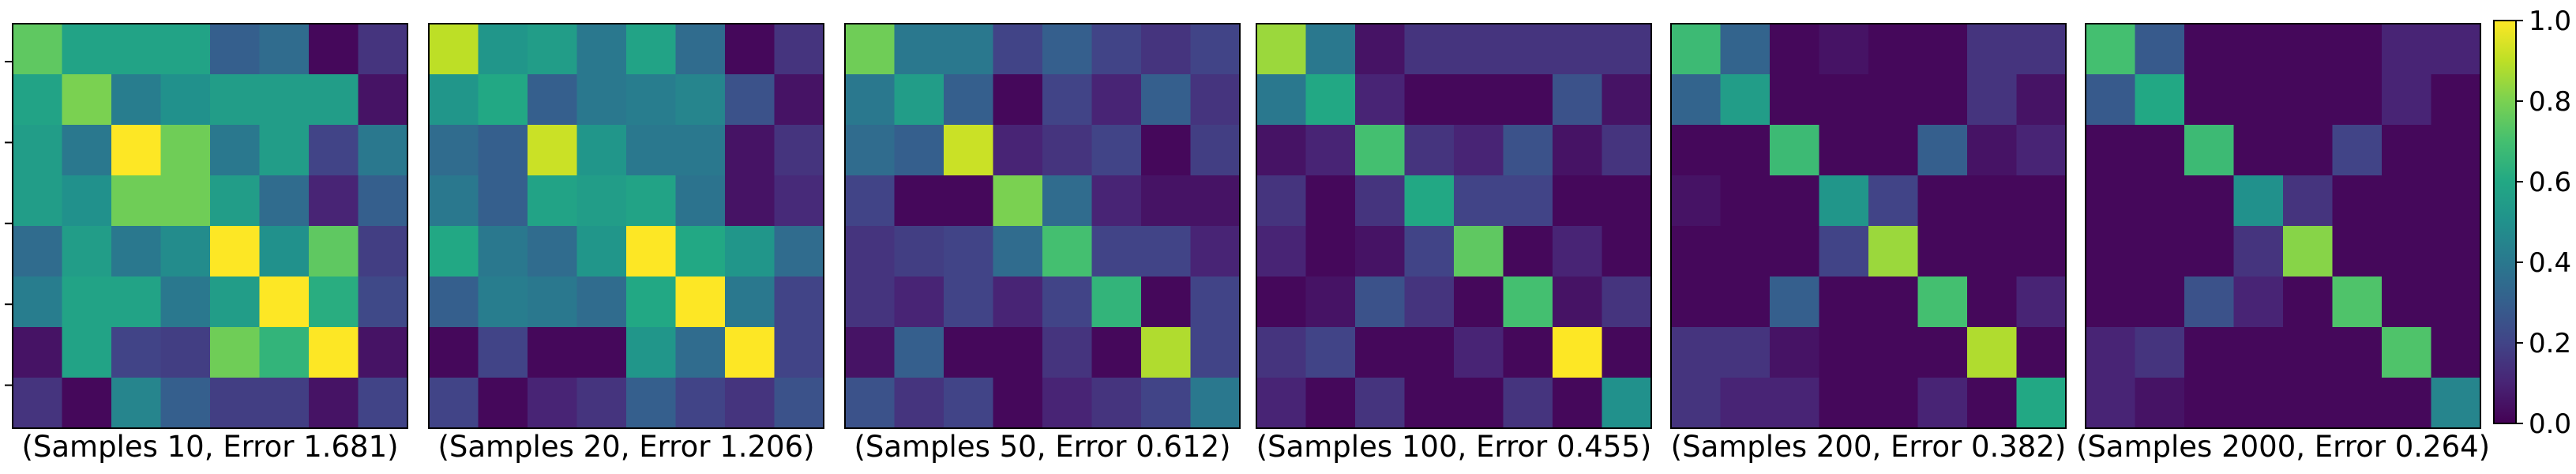 Image resolution: width=2576 pixels, height=474 pixels. Describe the element at coordinates (2283, 447) in the screenshot. I see `panel-caption: (Samples 2000, Error 0.264)` at that location.